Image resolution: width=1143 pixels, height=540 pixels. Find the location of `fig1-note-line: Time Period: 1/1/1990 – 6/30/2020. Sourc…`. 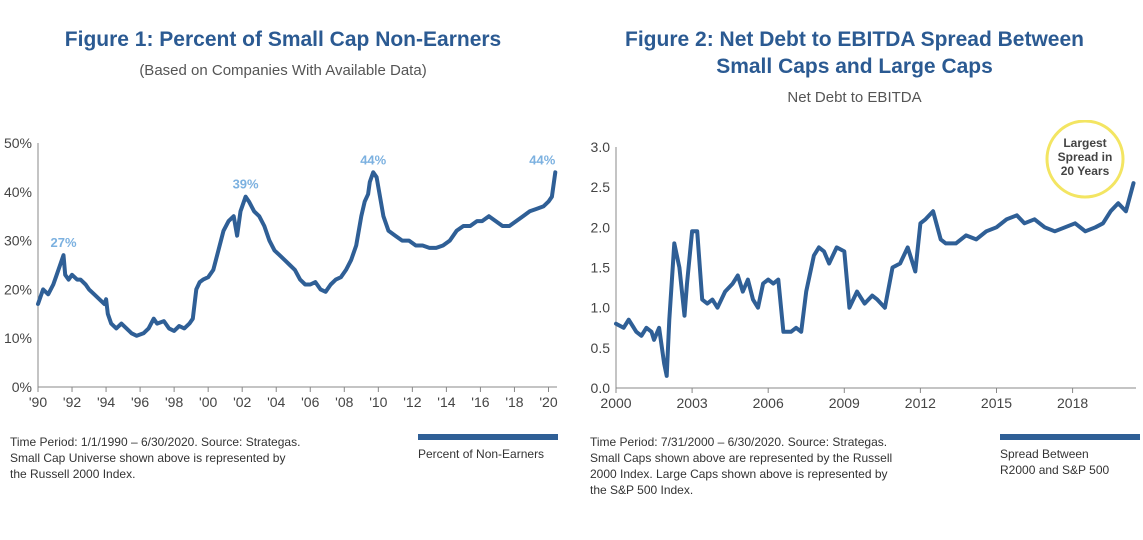

fig1-note-line: Time Period: 1/1/1990 – 6/30/2020. Sourc… is located at coordinates (155, 442).